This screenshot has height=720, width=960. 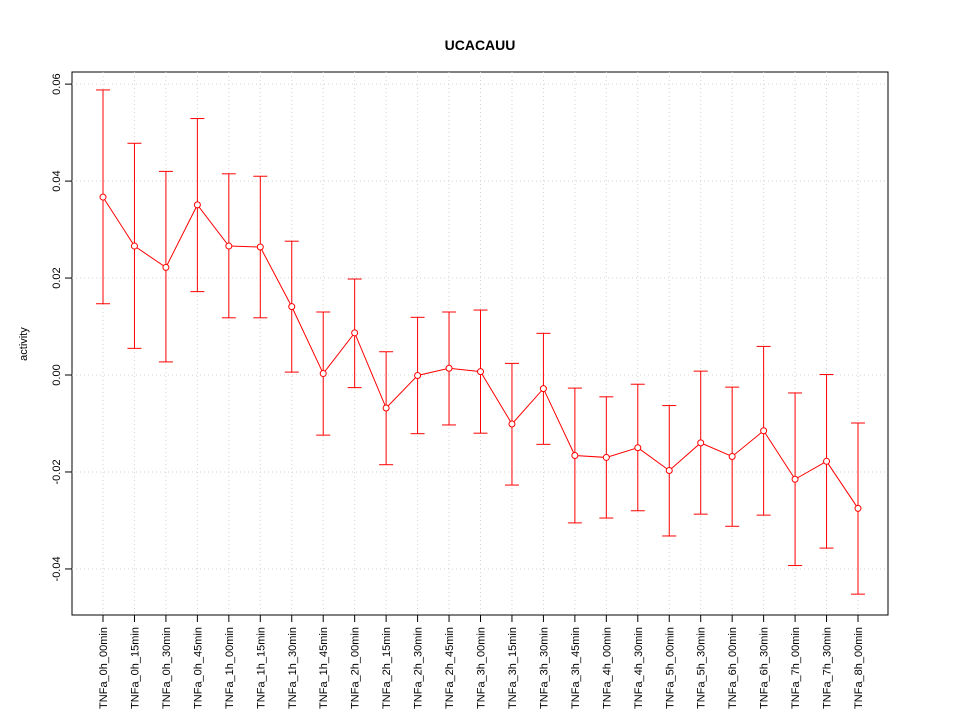 What do you see at coordinates (859, 668) in the screenshot?
I see `x-tick-label: TNFa_8h_00min` at bounding box center [859, 668].